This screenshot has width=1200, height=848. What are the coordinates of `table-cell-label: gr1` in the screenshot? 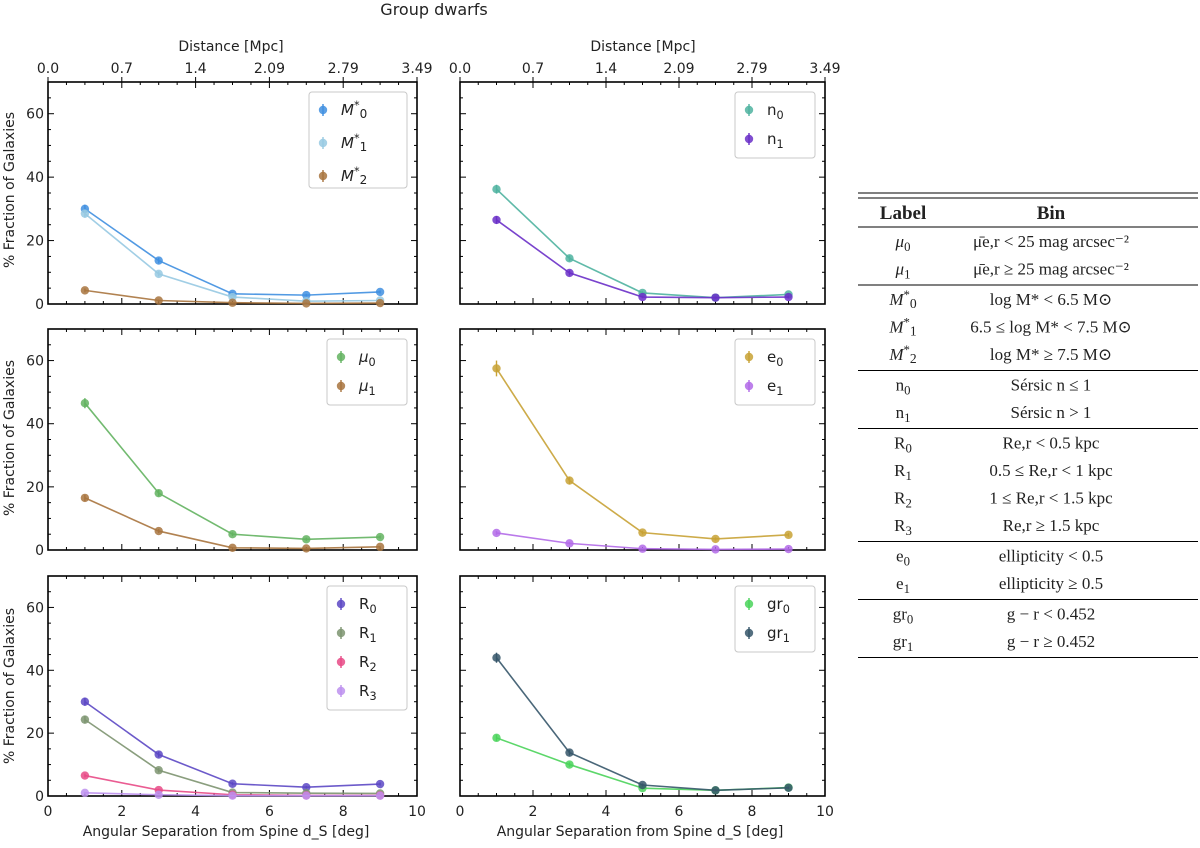 It's located at (903, 643).